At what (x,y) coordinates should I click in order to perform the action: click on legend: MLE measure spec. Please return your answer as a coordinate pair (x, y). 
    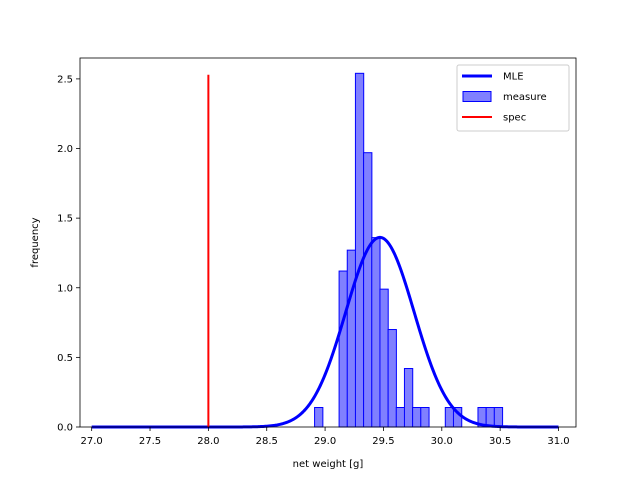
    Looking at the image, I should click on (513, 98).